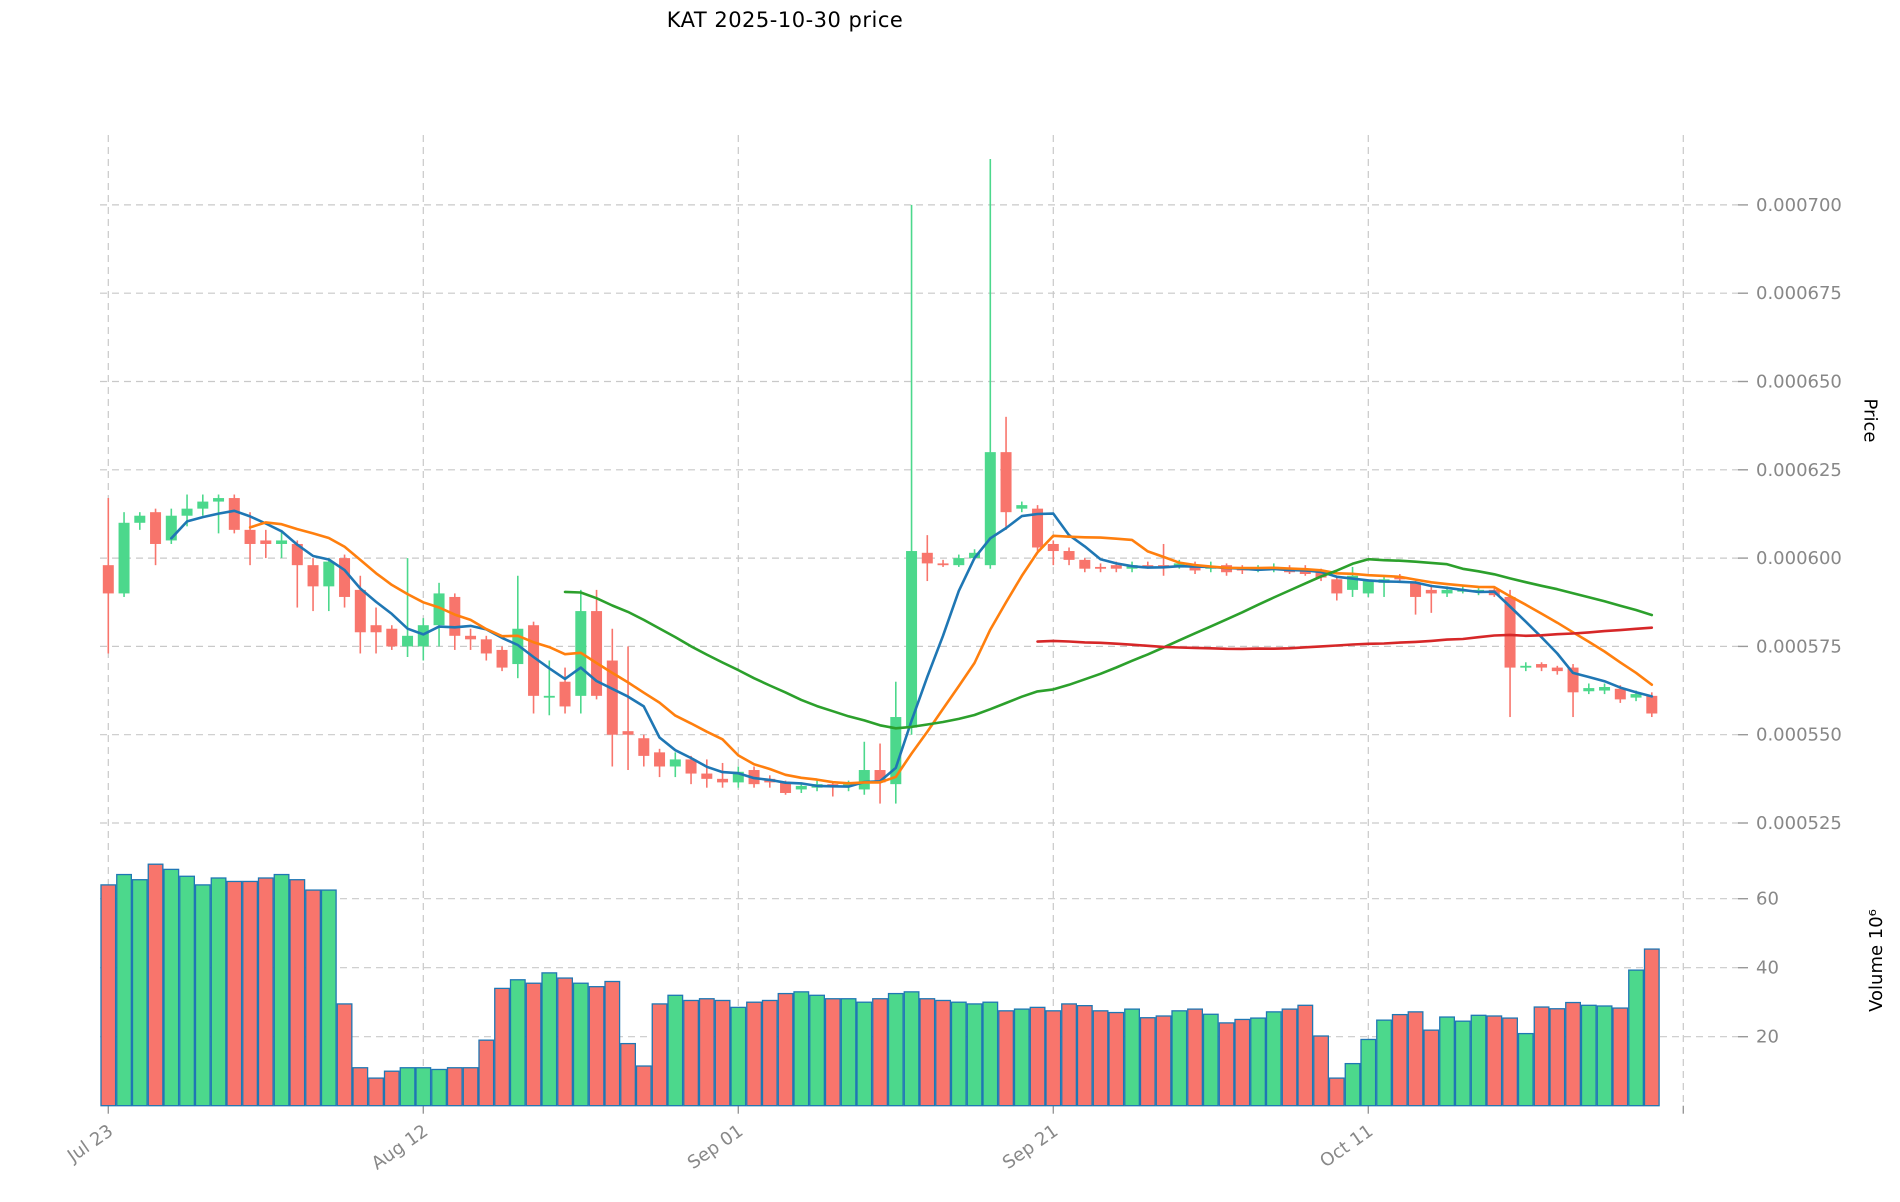 This screenshot has width=1900, height=1202. I want to click on date-tick-label: Aug 12, so click(400, 1148).